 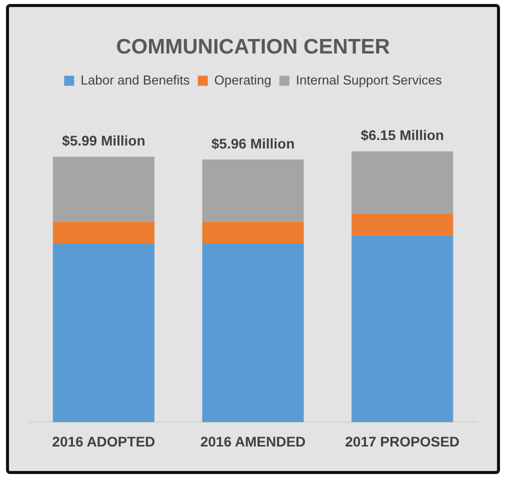 I want to click on legend-label: Labor and Benefits, so click(x=135, y=80).